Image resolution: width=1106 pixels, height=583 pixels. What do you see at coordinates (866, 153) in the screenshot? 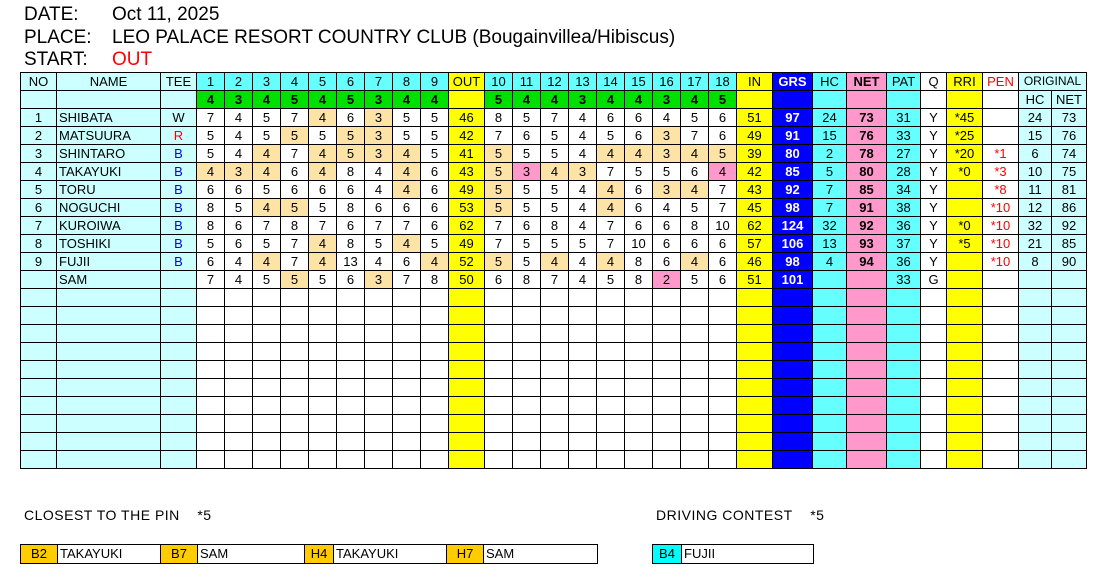
I see `net-score: 78` at bounding box center [866, 153].